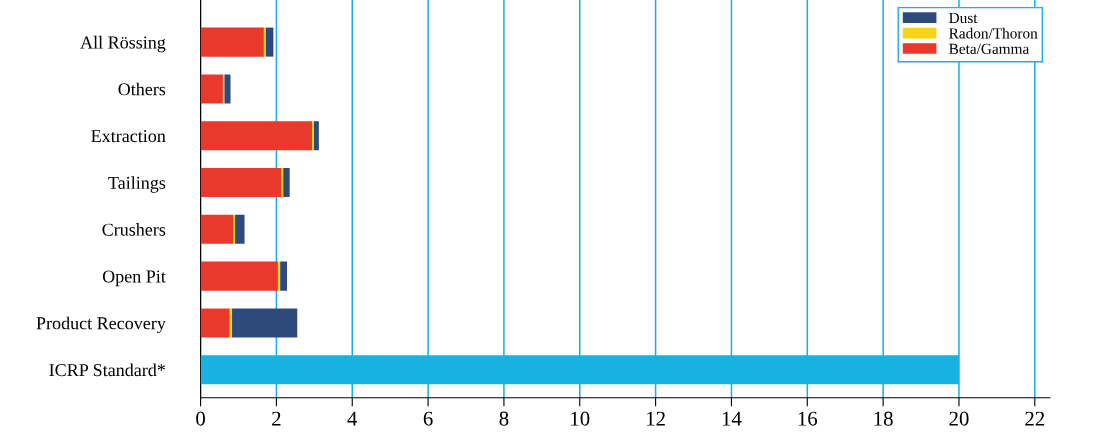 Image resolution: width=1096 pixels, height=442 pixels. Describe the element at coordinates (1035, 418) in the screenshot. I see `x-tick-label: 22` at that location.